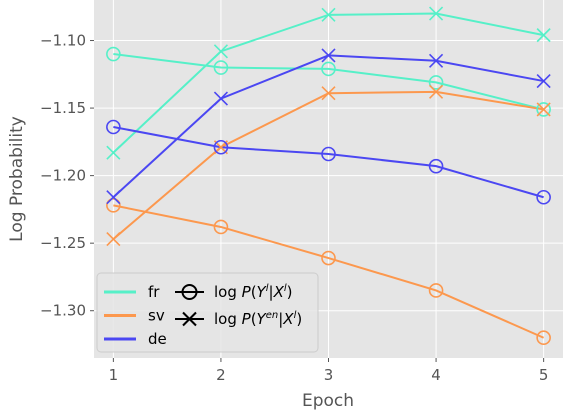 The width and height of the screenshot is (563, 414). I want to click on y-axis-ticks: −1.30 −1.25 −1.20 −1.15 −1.10, so click(67, 176).